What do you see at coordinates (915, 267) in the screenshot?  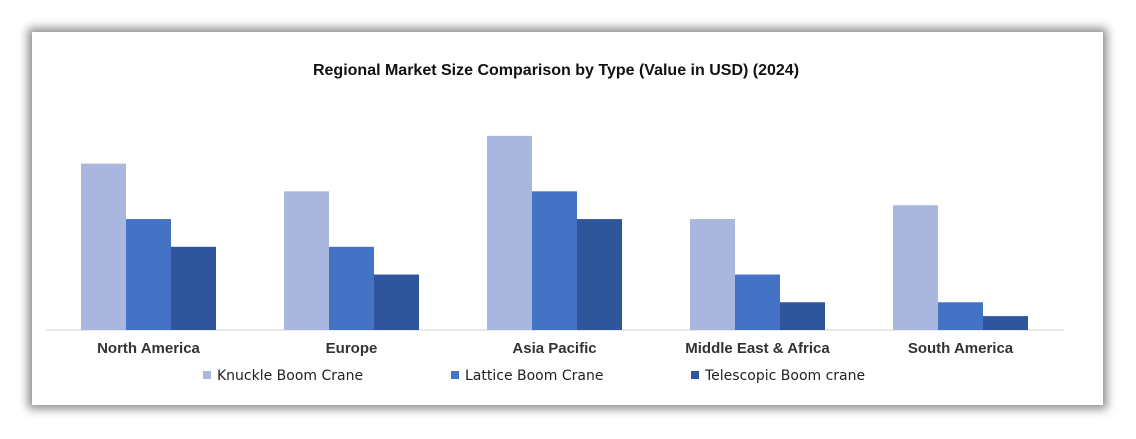 I see `bar-south-america-knuckle-boom-crane` at bounding box center [915, 267].